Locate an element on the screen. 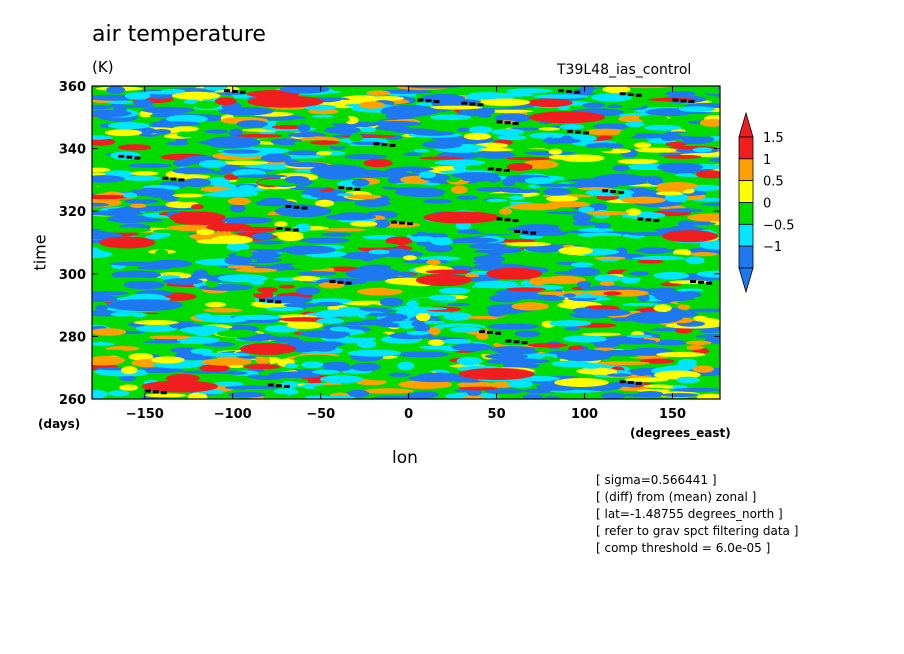 This screenshot has width=904, height=654. note-line: [ sigma=0.566441 ] is located at coordinates (656, 480).